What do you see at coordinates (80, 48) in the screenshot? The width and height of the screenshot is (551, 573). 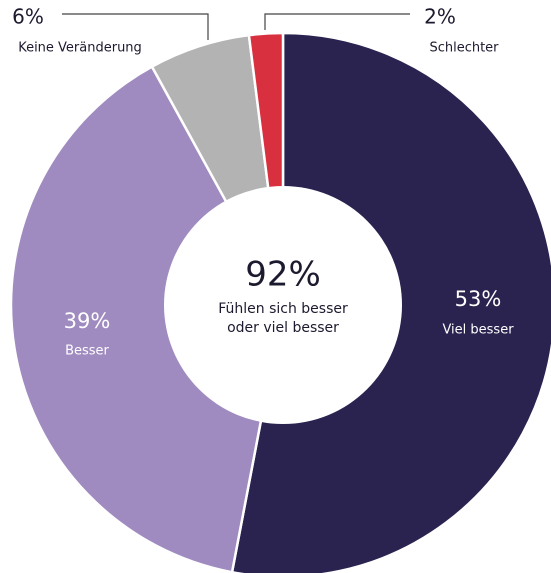 I see `category-label: Keine Veränderung` at bounding box center [80, 48].